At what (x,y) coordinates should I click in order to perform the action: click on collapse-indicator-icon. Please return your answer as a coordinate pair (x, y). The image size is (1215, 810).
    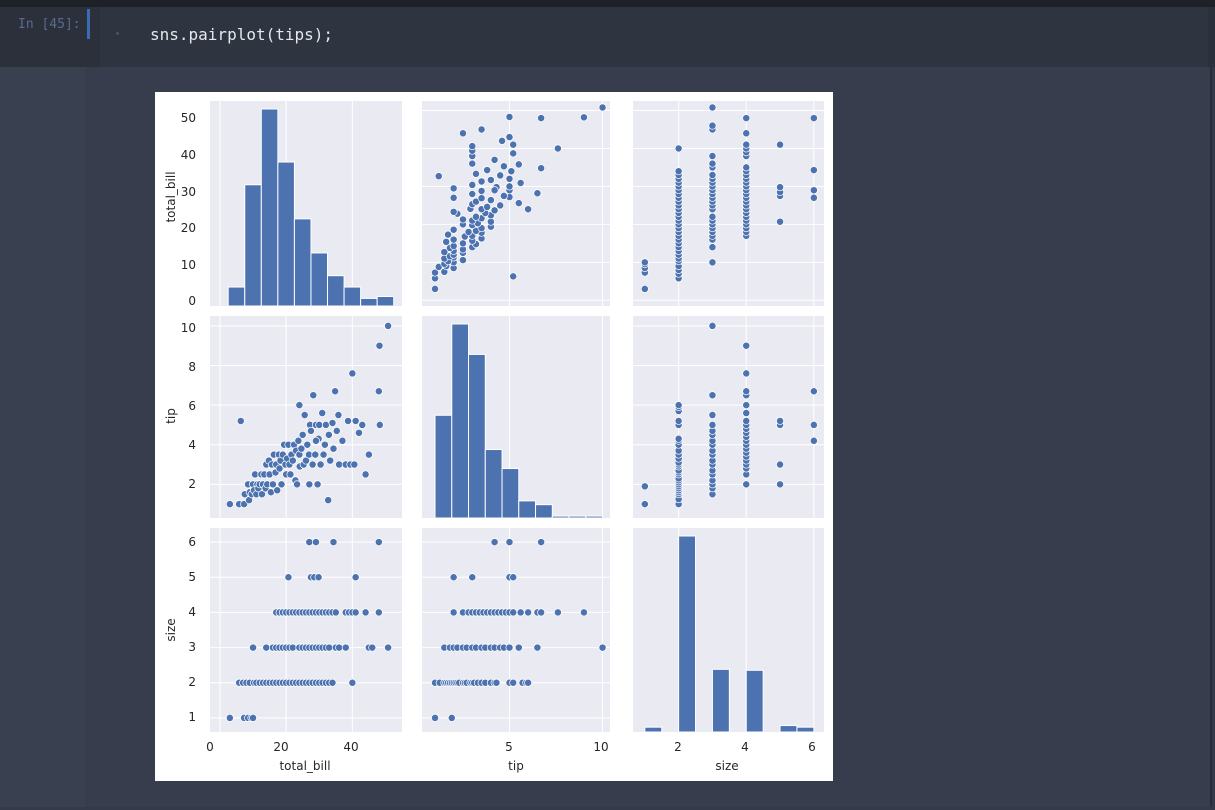
    Looking at the image, I should click on (117, 33).